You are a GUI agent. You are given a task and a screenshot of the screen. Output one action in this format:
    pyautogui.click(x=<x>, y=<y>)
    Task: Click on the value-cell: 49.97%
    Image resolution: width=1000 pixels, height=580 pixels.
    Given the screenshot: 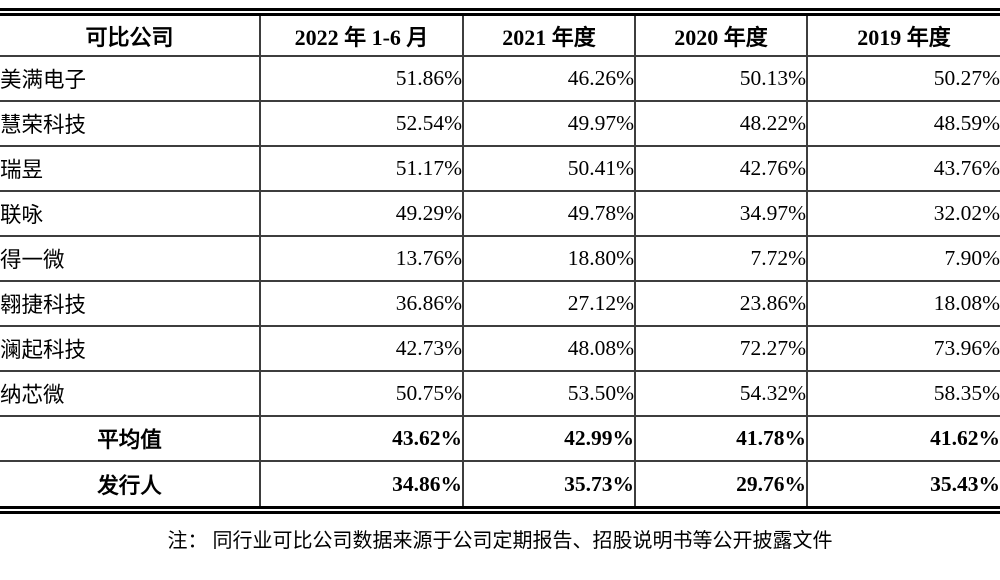 What is the action you would take?
    pyautogui.click(x=548, y=124)
    